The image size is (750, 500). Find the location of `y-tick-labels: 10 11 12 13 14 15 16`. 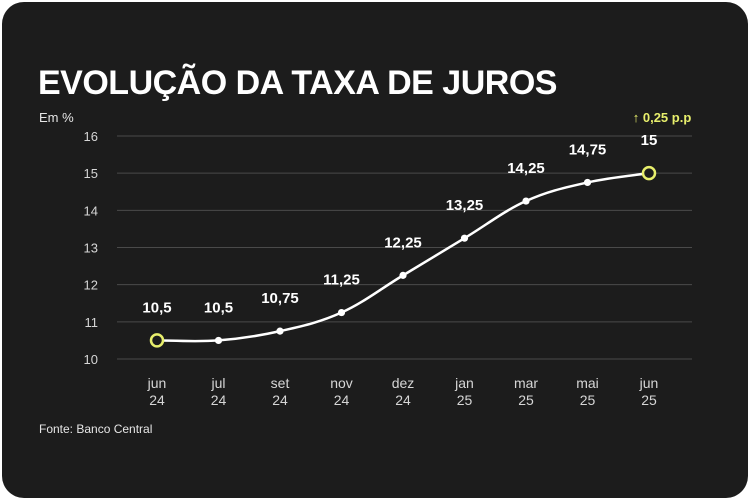

y-tick-labels: 10 11 12 13 14 15 16 is located at coordinates (91, 248).